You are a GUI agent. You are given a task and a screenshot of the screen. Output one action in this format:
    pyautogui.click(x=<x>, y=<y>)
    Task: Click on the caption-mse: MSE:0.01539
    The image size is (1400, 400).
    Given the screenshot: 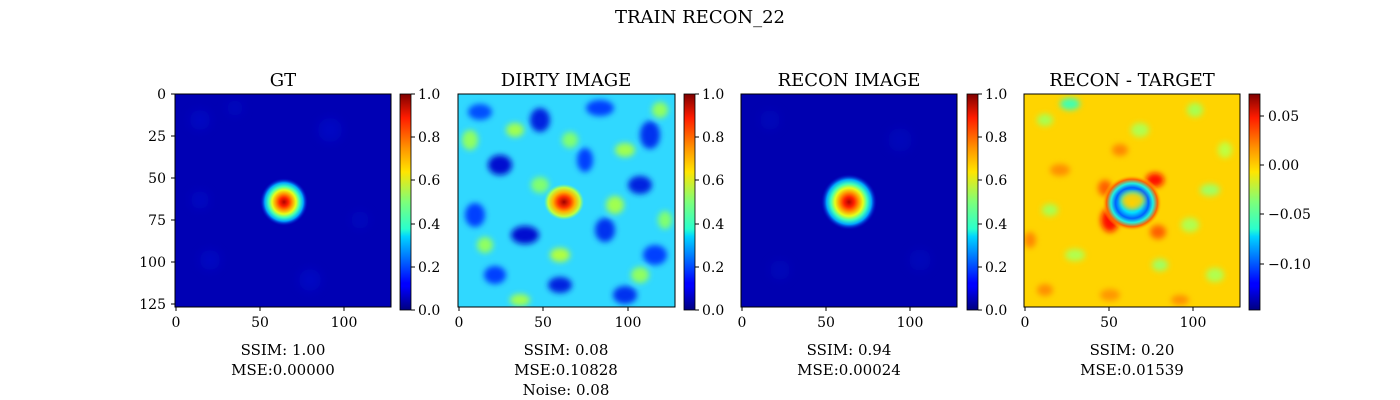 What is the action you would take?
    pyautogui.click(x=1132, y=370)
    